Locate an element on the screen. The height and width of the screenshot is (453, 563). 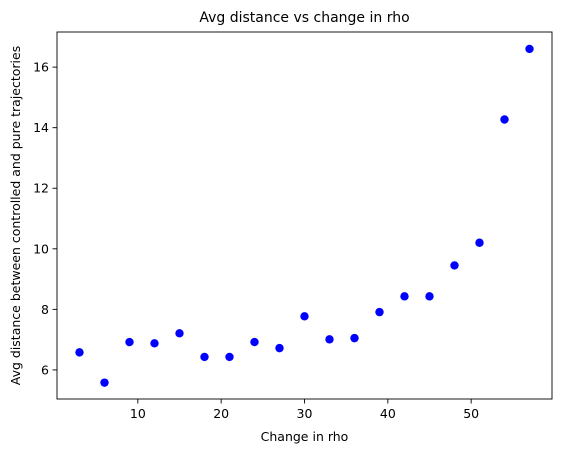
x-tick-label: 40 is located at coordinates (388, 413).